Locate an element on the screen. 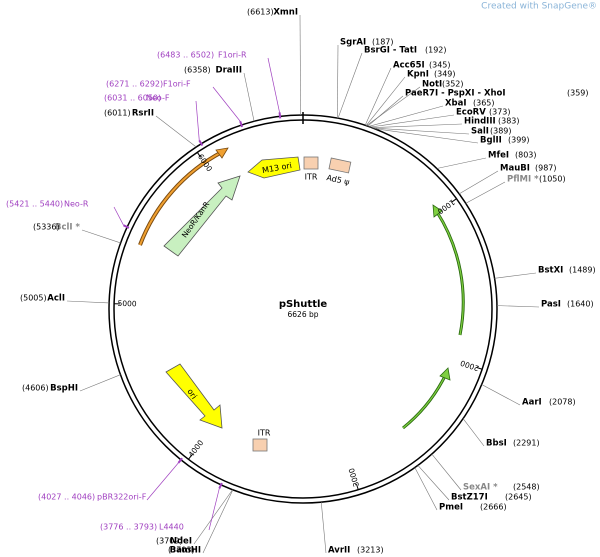  primer-range: (6483 .. 6502) is located at coordinates (185, 55).